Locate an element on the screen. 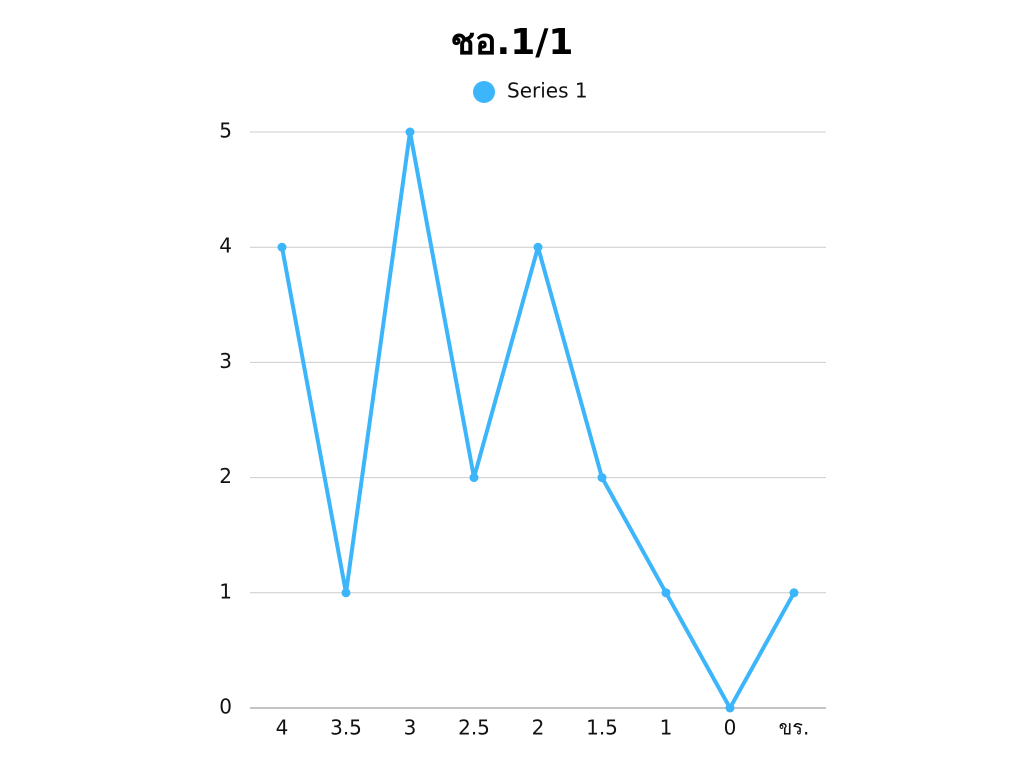  x-tick-label: 3 is located at coordinates (410, 728).